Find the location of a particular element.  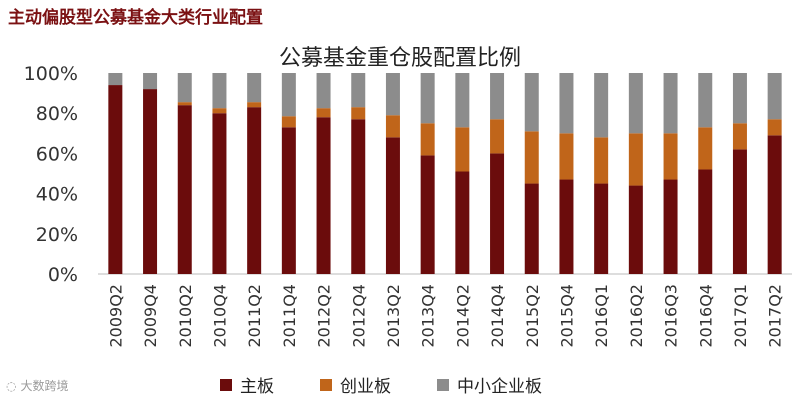

x-tick-label: 2016Q1 is located at coordinates (601, 316).